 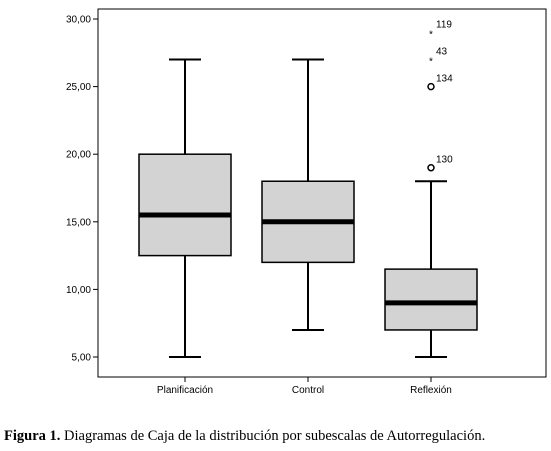 I want to click on x-axis: Planificación Control Reflexión, so click(x=304, y=386).